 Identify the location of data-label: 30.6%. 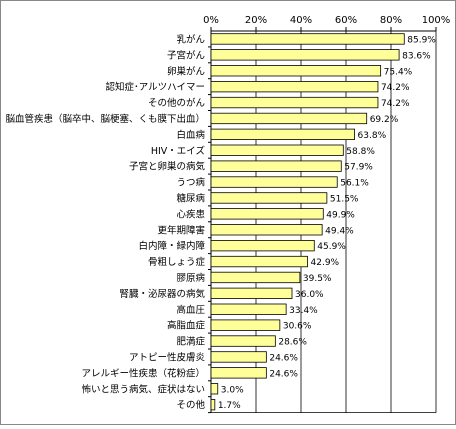
(297, 327).